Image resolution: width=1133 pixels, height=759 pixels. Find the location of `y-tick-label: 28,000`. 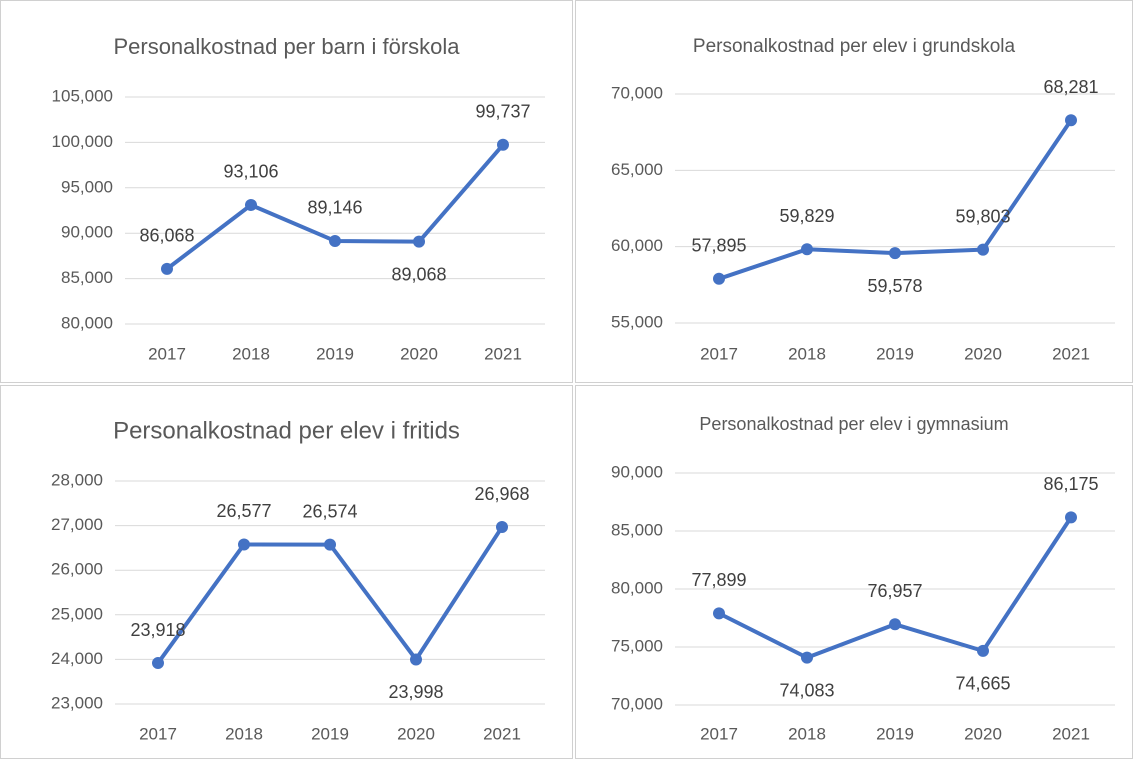

y-tick-label: 28,000 is located at coordinates (77, 479).